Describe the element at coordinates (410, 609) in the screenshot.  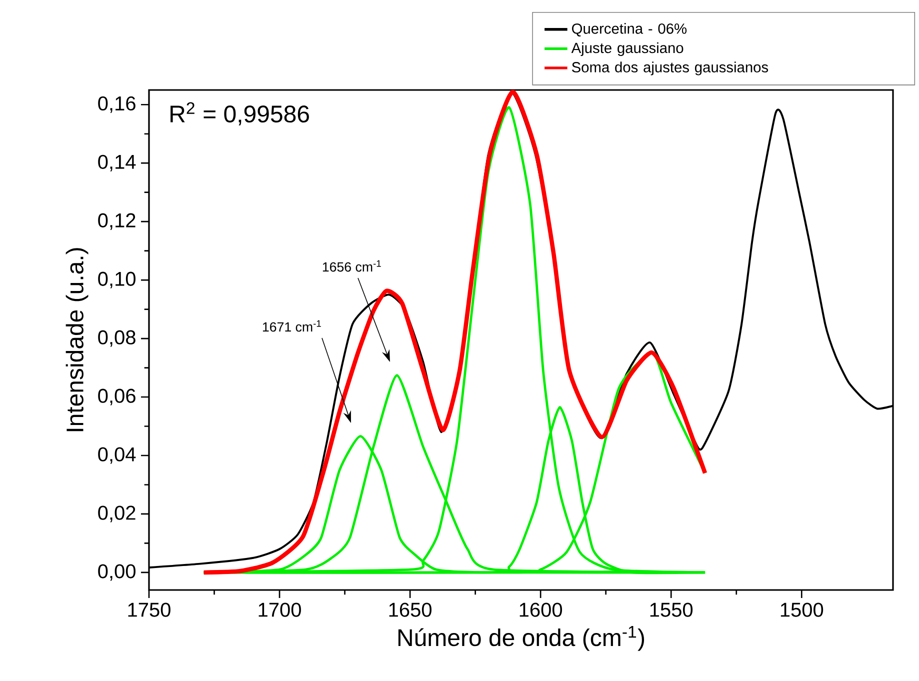
I see `x-tick-label: 1650` at that location.